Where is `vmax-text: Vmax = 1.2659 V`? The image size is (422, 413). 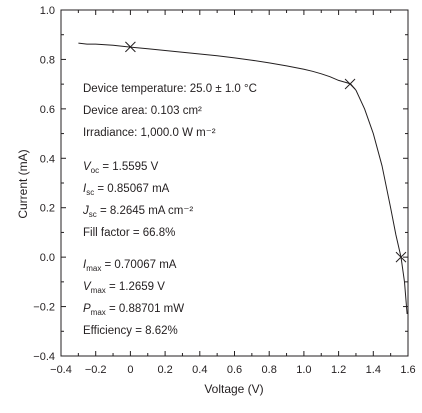 vmax-text: Vmax = 1.2659 V is located at coordinates (124, 288).